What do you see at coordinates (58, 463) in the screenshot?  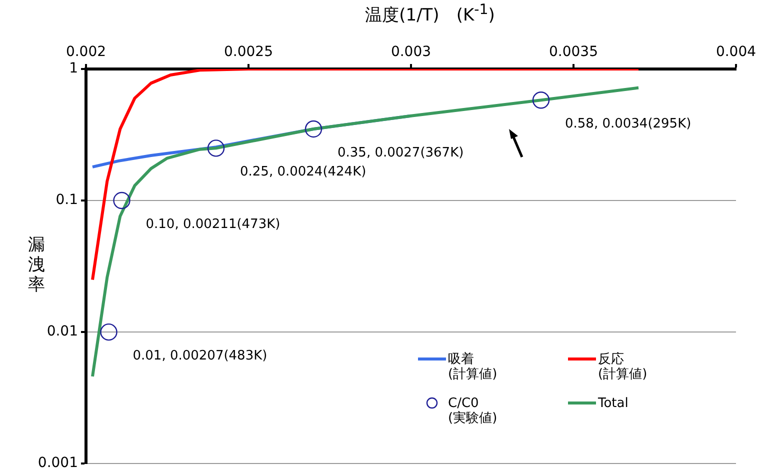 I see `y-tick-label: 0.001` at bounding box center [58, 463].